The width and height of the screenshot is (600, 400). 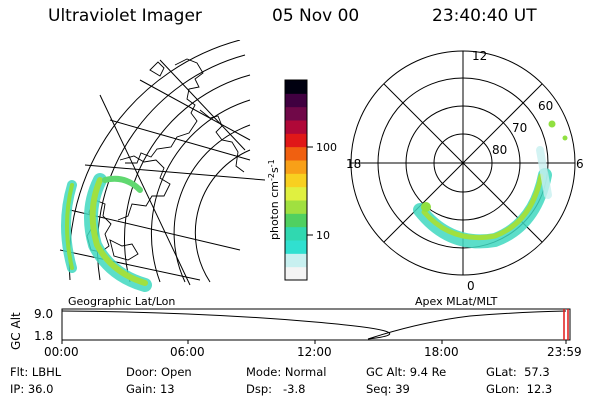 I want to click on aurora-right, so click(x=490, y=184).